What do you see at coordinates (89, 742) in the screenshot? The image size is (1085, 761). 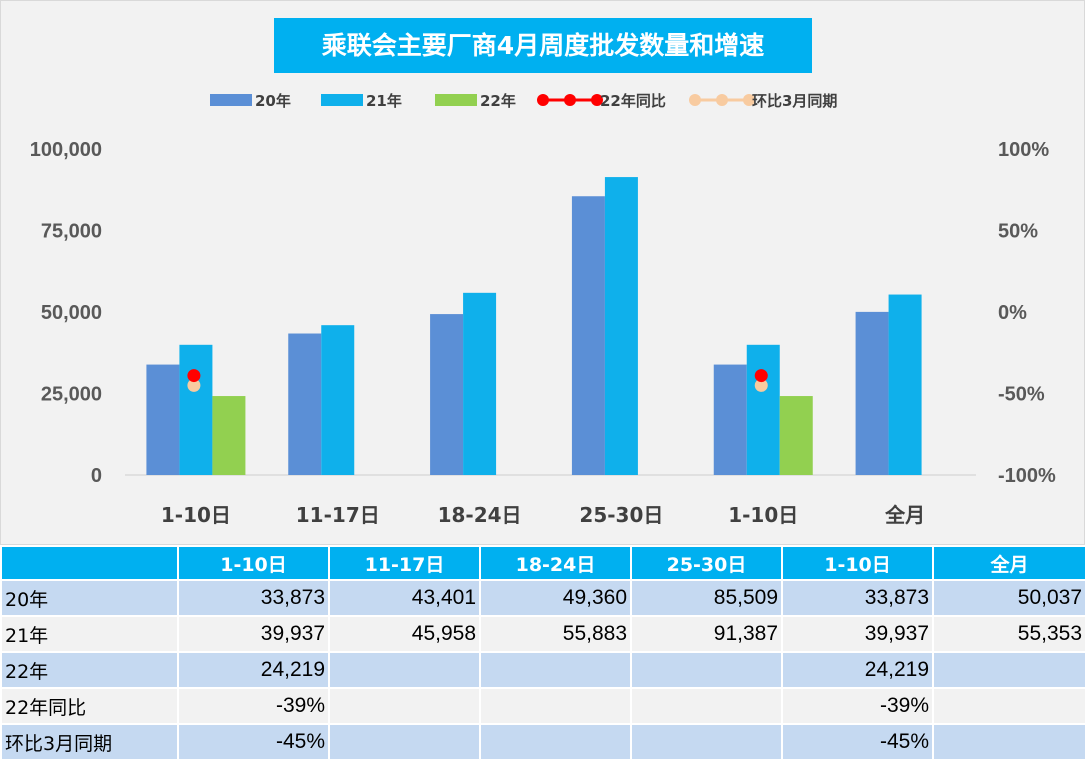 I see `table-row-label: 环比3月同期` at bounding box center [89, 742].